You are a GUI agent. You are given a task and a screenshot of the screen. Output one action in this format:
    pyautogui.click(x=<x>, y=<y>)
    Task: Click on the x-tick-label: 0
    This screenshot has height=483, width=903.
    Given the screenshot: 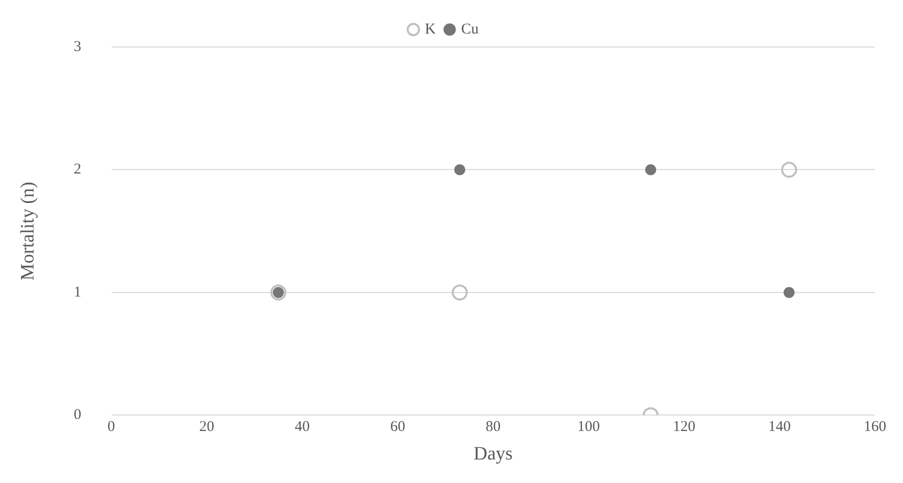 What is the action you would take?
    pyautogui.click(x=112, y=427)
    